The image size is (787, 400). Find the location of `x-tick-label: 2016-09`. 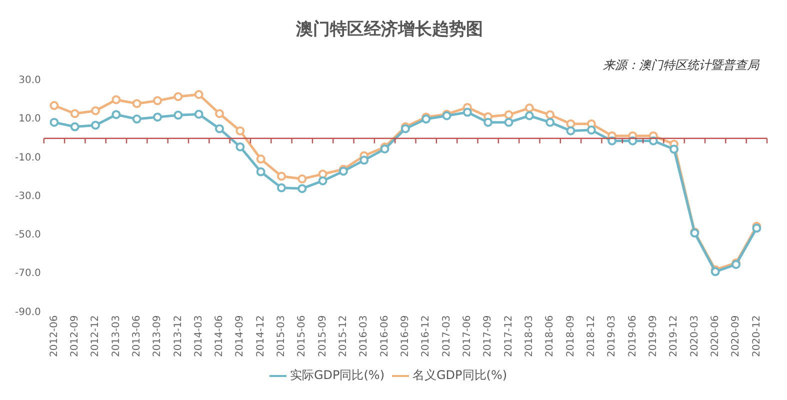

x-tick-label: 2016-09 is located at coordinates (406, 336).